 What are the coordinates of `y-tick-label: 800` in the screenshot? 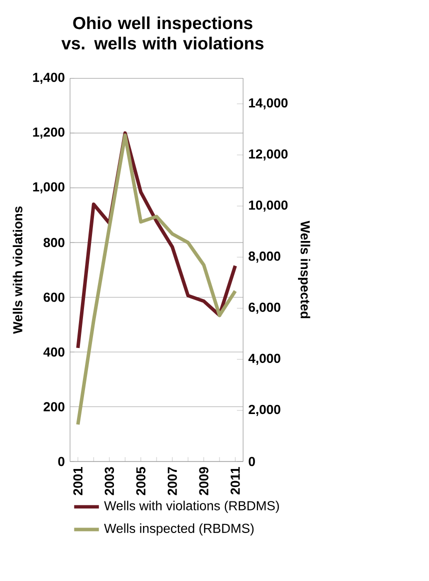 It's located at (54, 243).